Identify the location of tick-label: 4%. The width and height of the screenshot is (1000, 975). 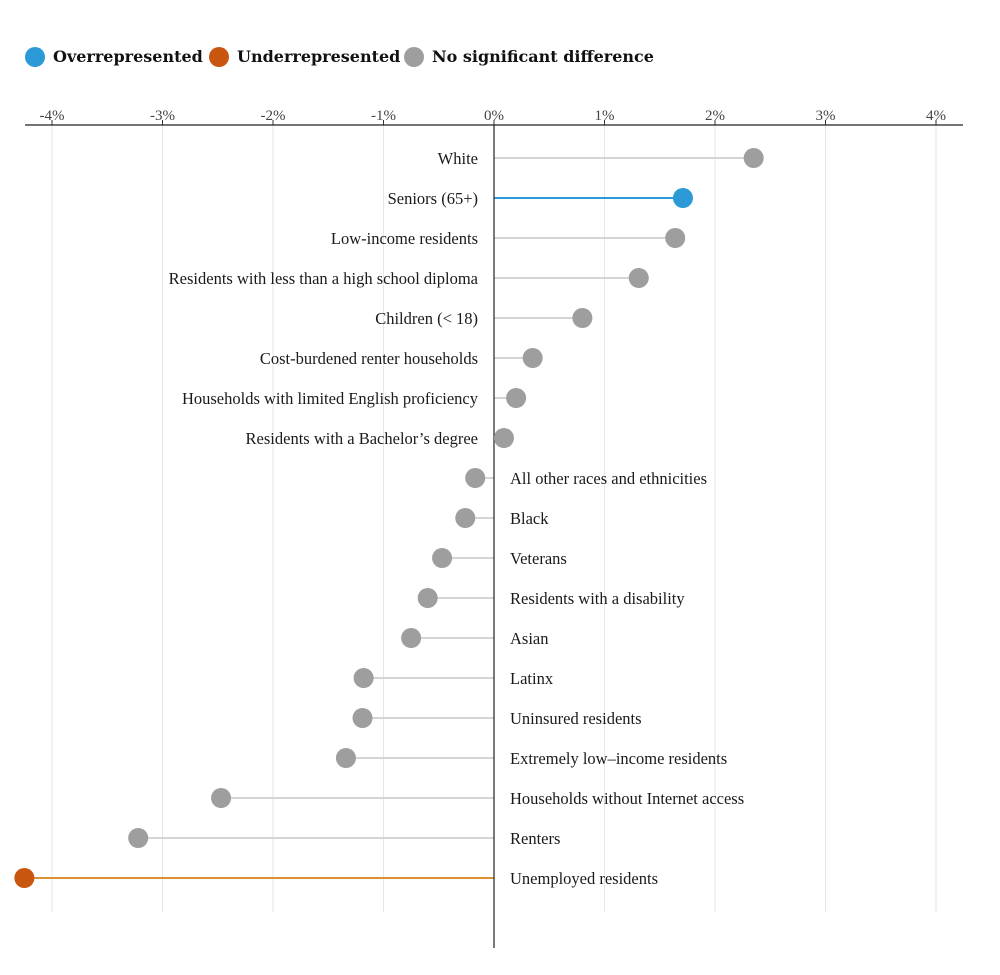
(936, 116).